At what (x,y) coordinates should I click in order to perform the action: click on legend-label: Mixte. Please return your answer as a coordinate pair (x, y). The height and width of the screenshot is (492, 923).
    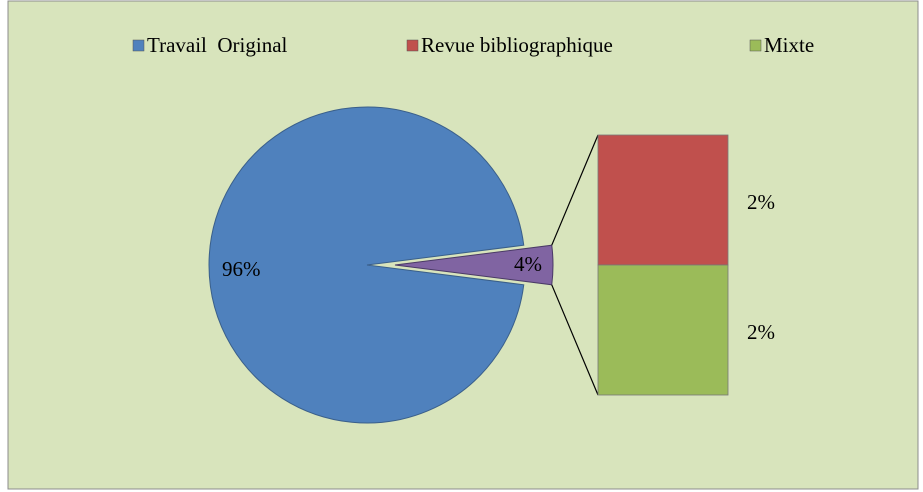
    Looking at the image, I should click on (789, 45).